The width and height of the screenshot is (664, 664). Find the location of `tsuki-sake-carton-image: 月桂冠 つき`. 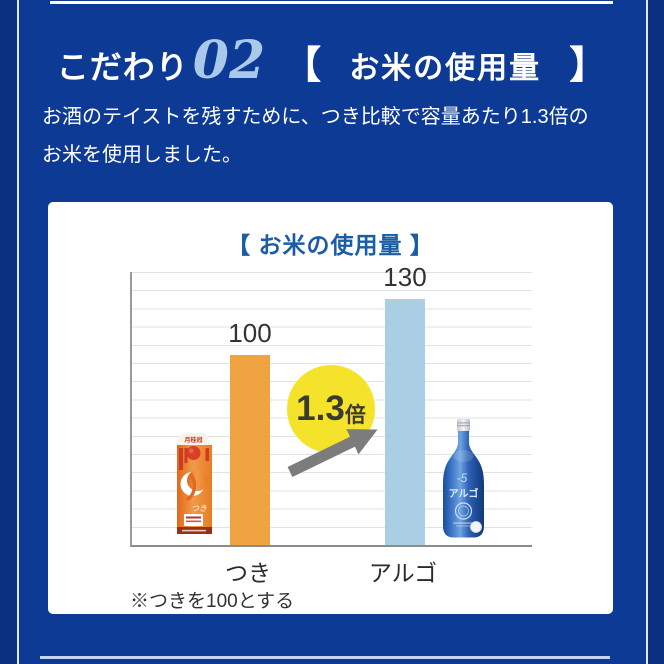

tsuki-sake-carton-image: 月桂冠 つき is located at coordinates (193, 484).